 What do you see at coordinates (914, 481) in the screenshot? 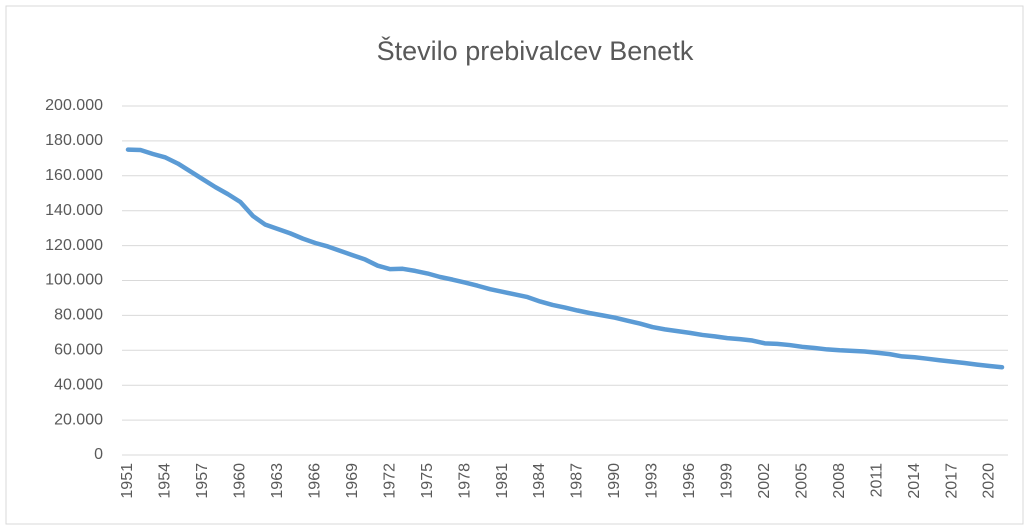
I see `x-tick-label: 2014` at bounding box center [914, 481].